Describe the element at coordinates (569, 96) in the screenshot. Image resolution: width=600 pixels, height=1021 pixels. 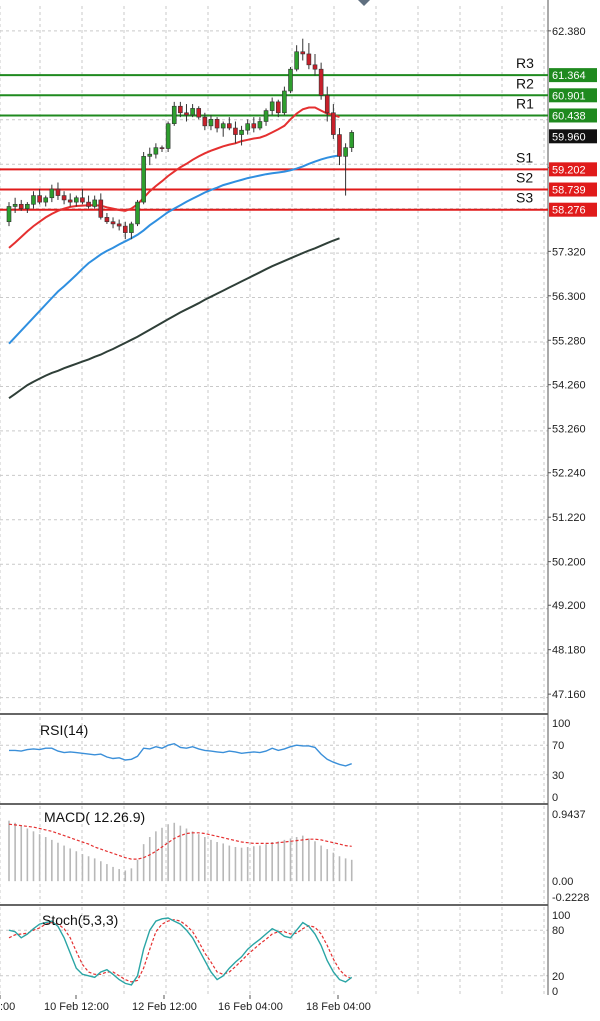
I see `level-tag-text-r2: 60.901` at that location.